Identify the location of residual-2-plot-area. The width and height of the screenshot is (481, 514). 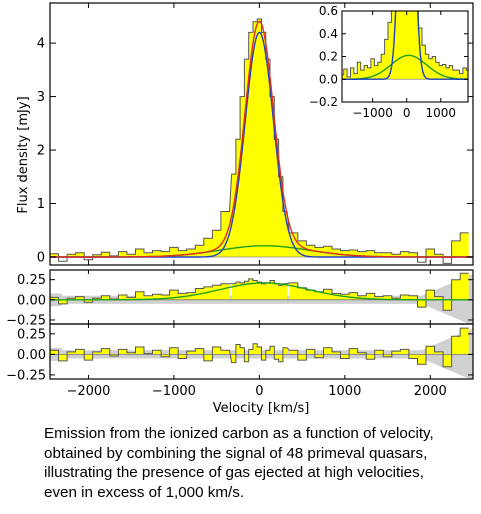
(261, 353).